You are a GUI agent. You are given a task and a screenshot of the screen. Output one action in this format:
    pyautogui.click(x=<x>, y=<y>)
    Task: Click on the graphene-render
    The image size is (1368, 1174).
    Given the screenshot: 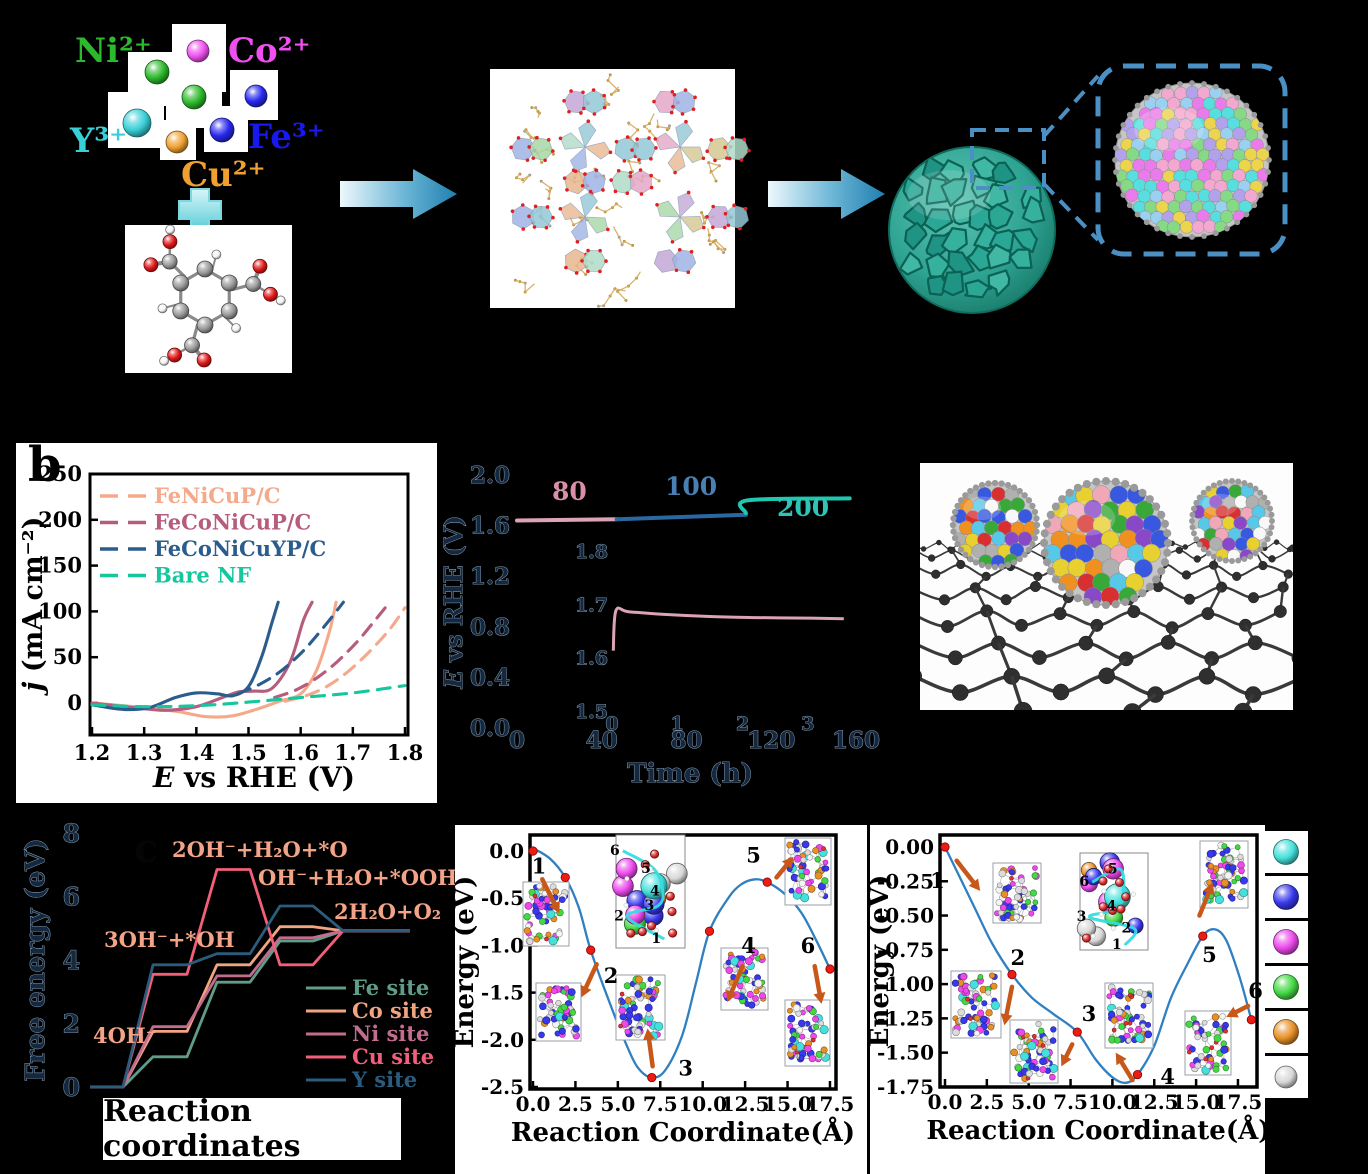 What is the action you would take?
    pyautogui.click(x=1107, y=602)
    